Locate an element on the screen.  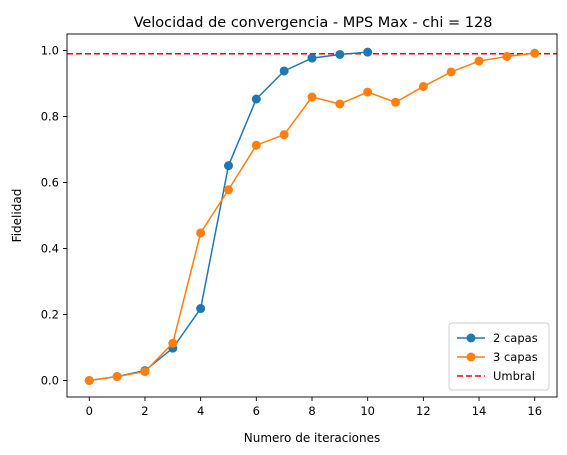
y-tick-label: 0.2 is located at coordinates (50, 315).